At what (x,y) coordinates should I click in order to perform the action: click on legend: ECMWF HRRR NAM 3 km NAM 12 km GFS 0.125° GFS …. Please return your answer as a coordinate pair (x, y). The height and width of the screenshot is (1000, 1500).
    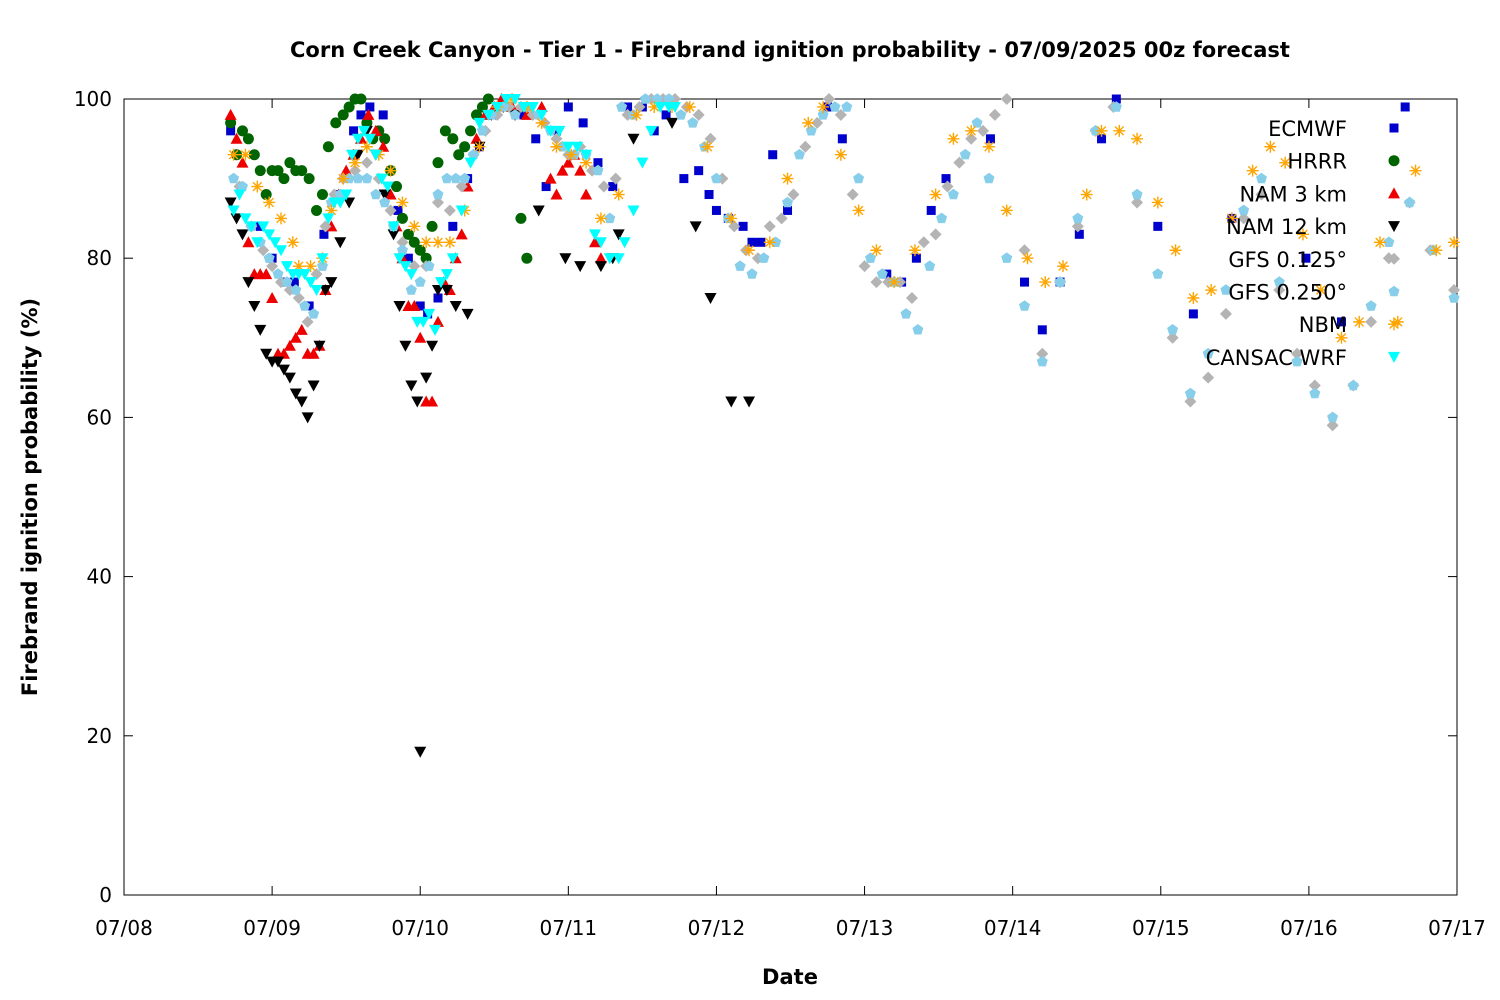
    Looking at the image, I should click on (1303, 243).